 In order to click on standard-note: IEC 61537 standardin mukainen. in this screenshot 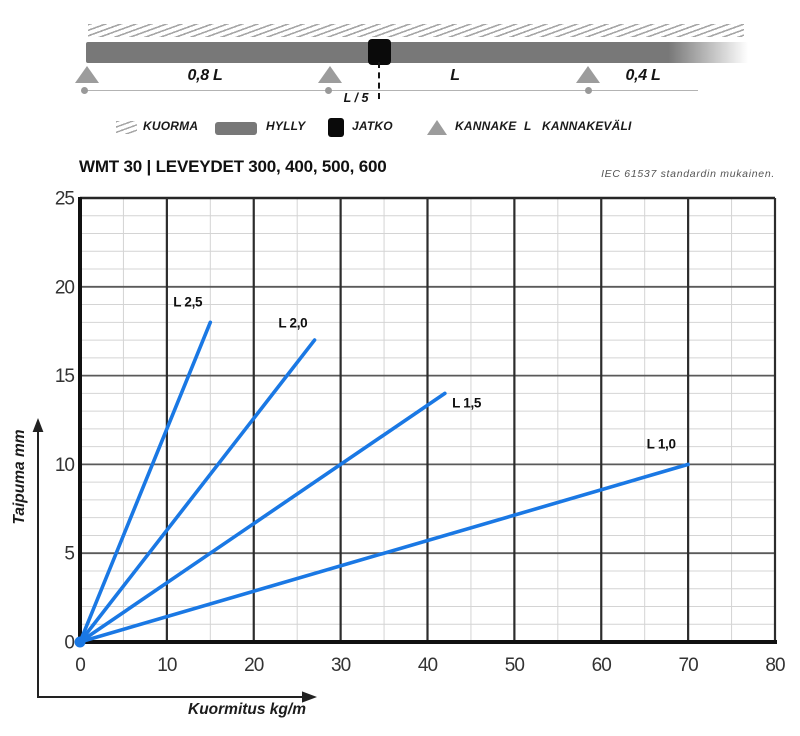, I will do `click(688, 174)`.